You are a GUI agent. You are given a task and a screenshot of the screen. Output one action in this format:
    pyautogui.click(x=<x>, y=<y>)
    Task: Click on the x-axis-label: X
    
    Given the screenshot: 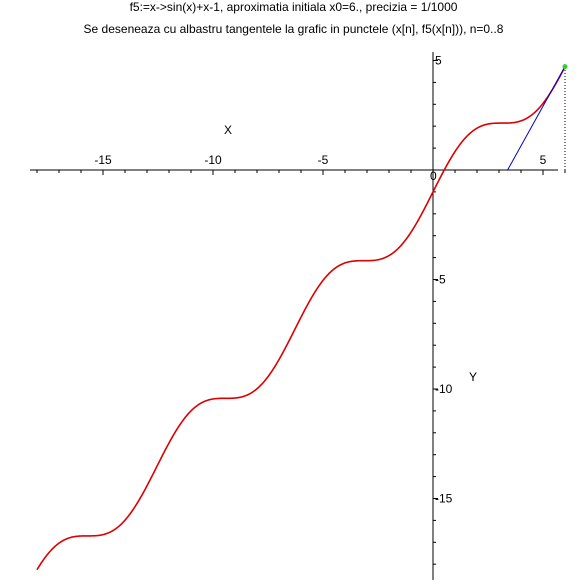 What is the action you would take?
    pyautogui.click(x=228, y=130)
    